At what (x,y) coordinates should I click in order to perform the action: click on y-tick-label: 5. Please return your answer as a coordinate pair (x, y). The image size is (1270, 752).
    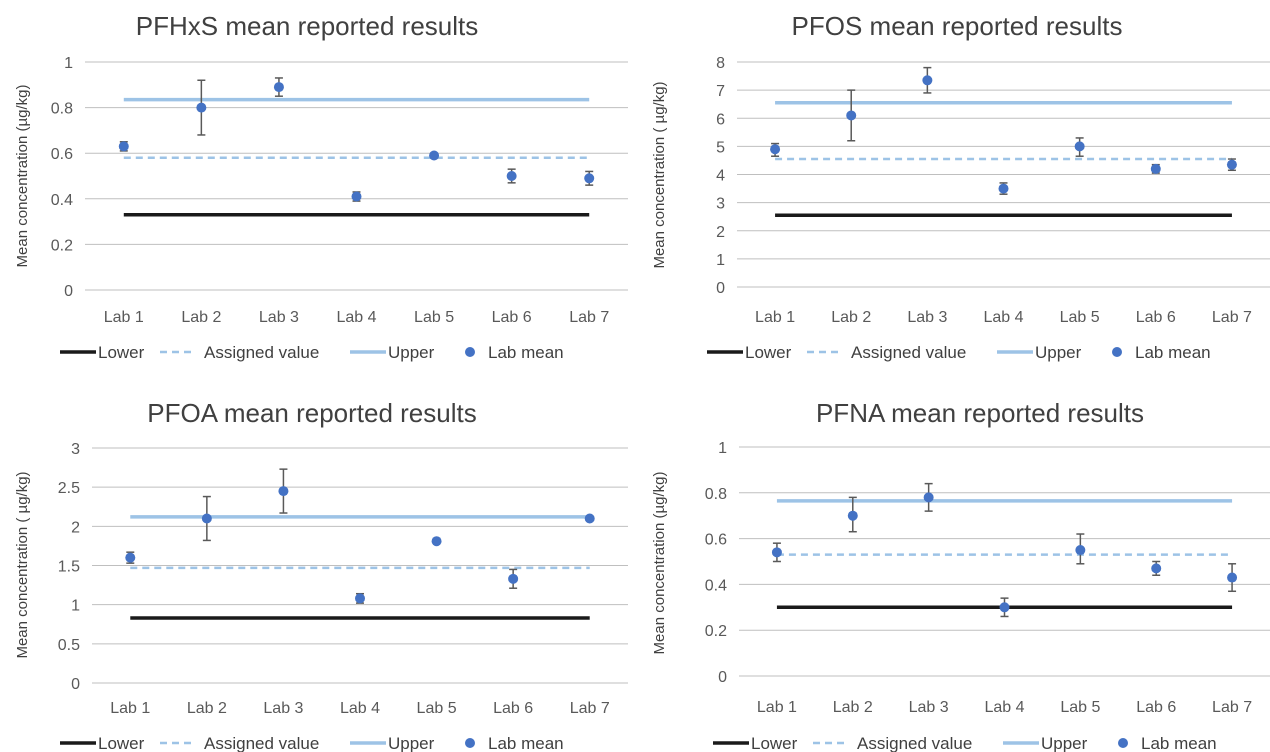
    Looking at the image, I should click on (720, 147).